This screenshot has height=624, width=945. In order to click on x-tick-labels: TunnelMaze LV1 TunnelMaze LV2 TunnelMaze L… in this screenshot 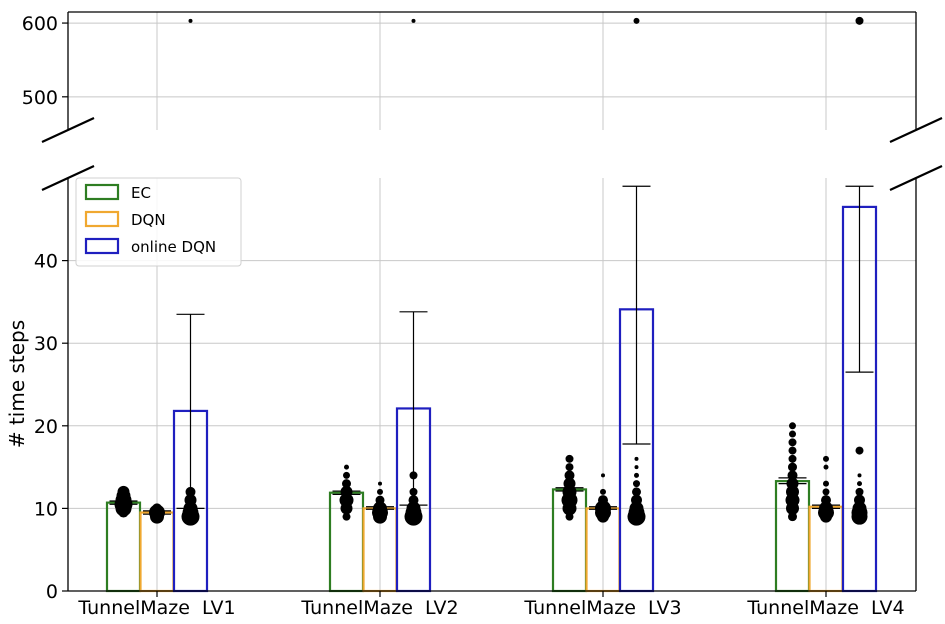, I will do `click(491, 605)`.